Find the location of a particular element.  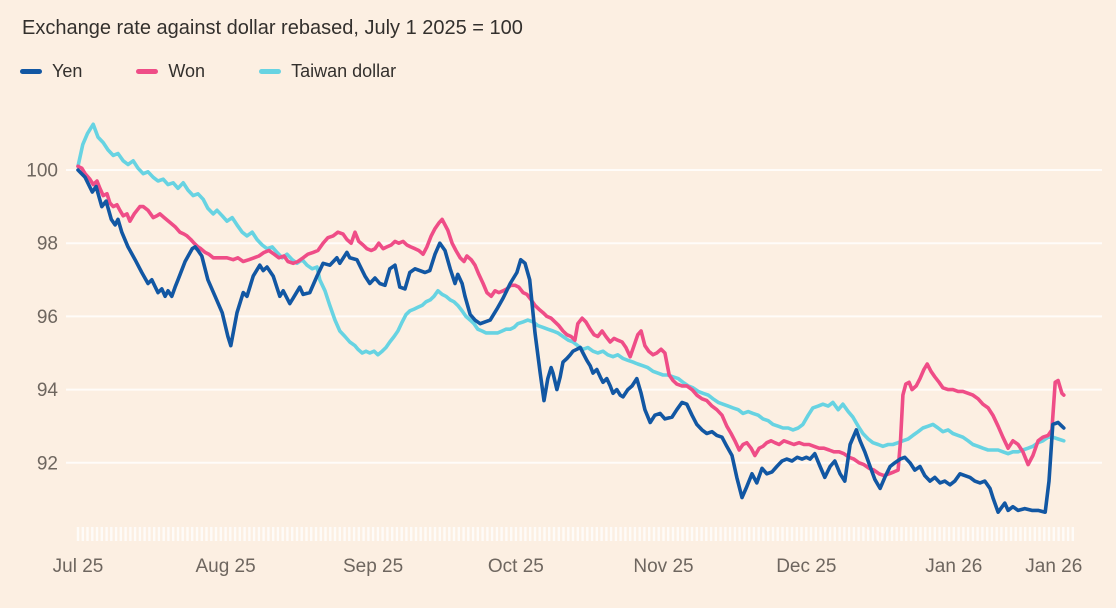

x-axis-month-label: Jul 25 is located at coordinates (78, 566).